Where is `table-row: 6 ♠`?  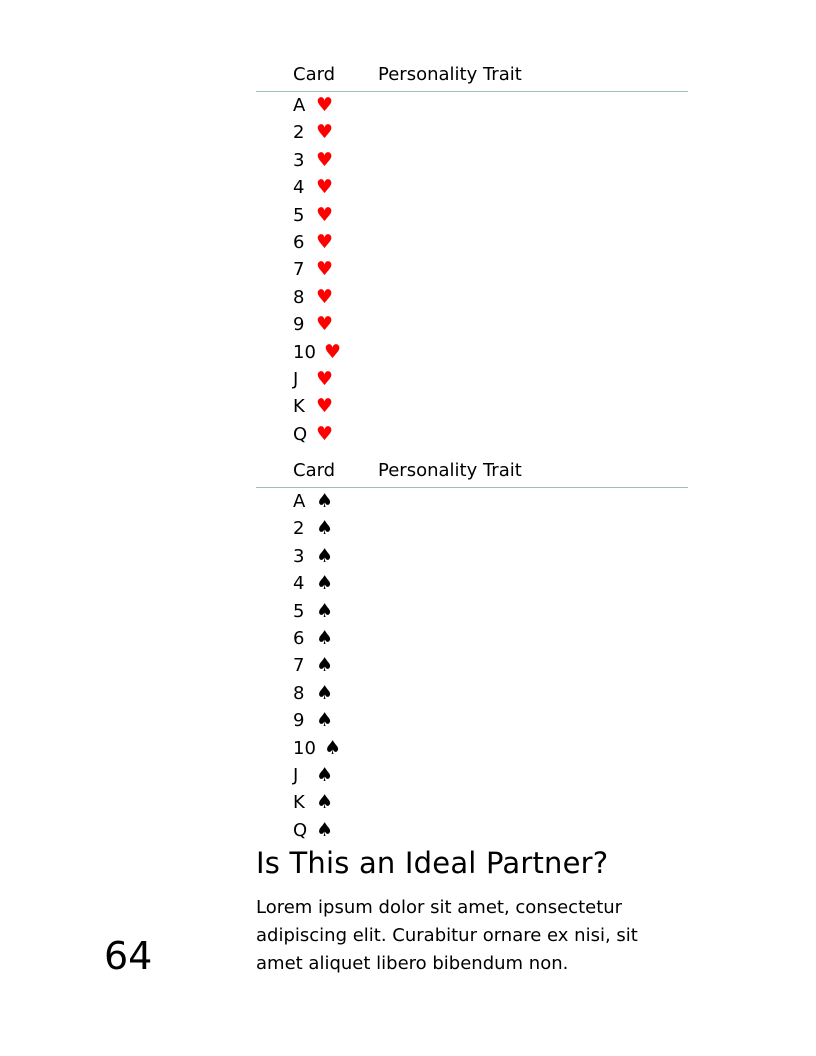
table-row: 6 ♠ is located at coordinates (472, 638).